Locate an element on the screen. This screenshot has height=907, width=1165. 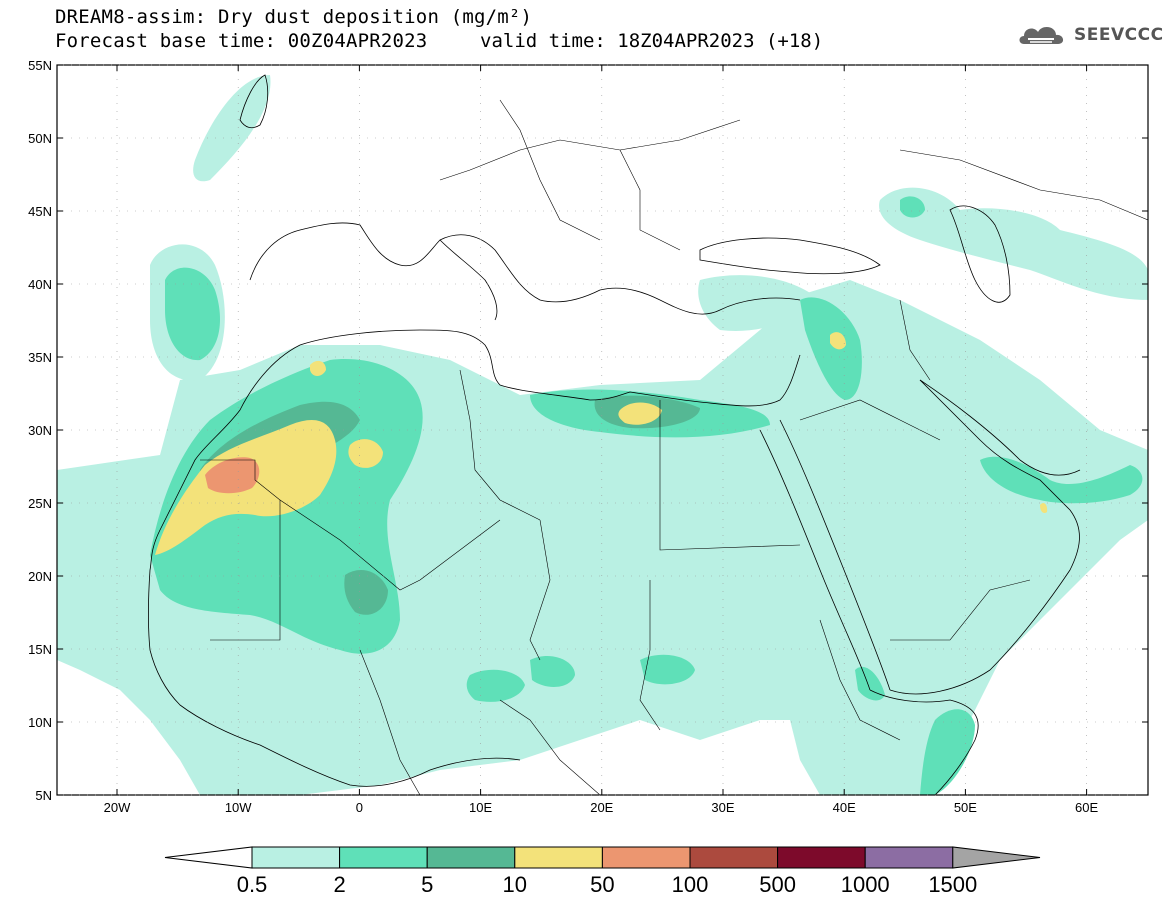
lon-label: 40E is located at coordinates (844, 807).